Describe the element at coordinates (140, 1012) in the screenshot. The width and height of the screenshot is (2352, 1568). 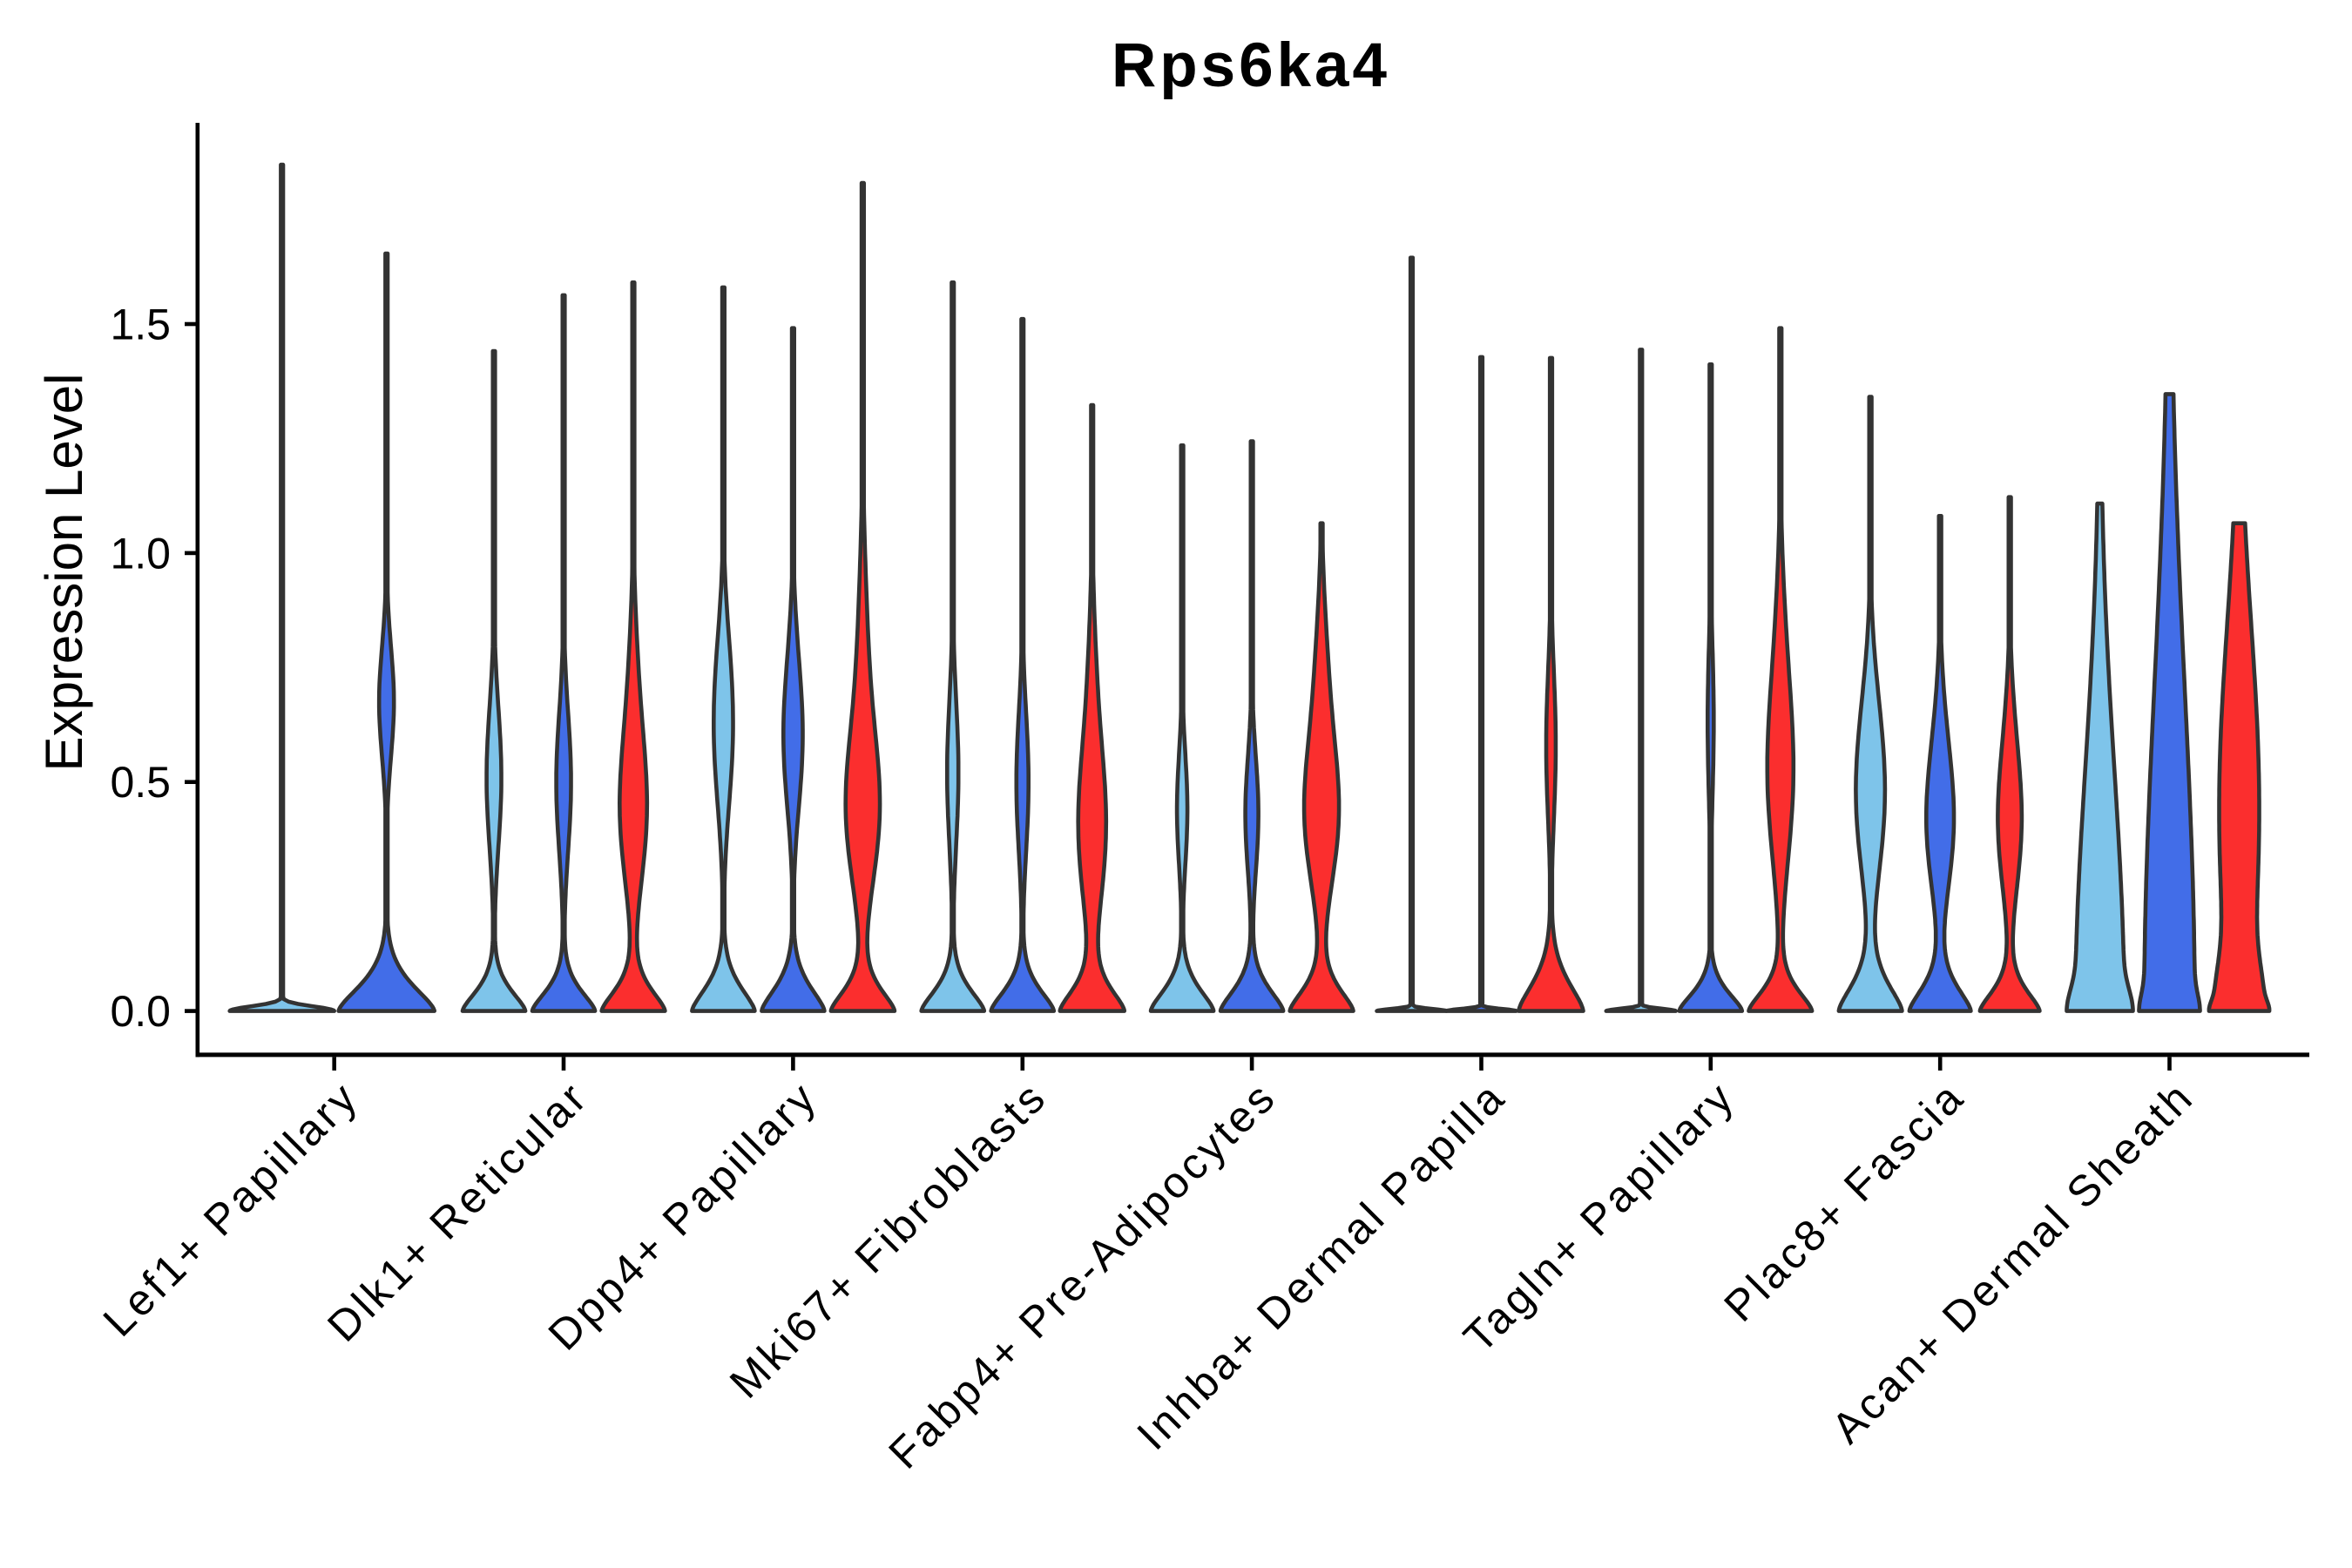
I see `svg-text: 0.0` at that location.